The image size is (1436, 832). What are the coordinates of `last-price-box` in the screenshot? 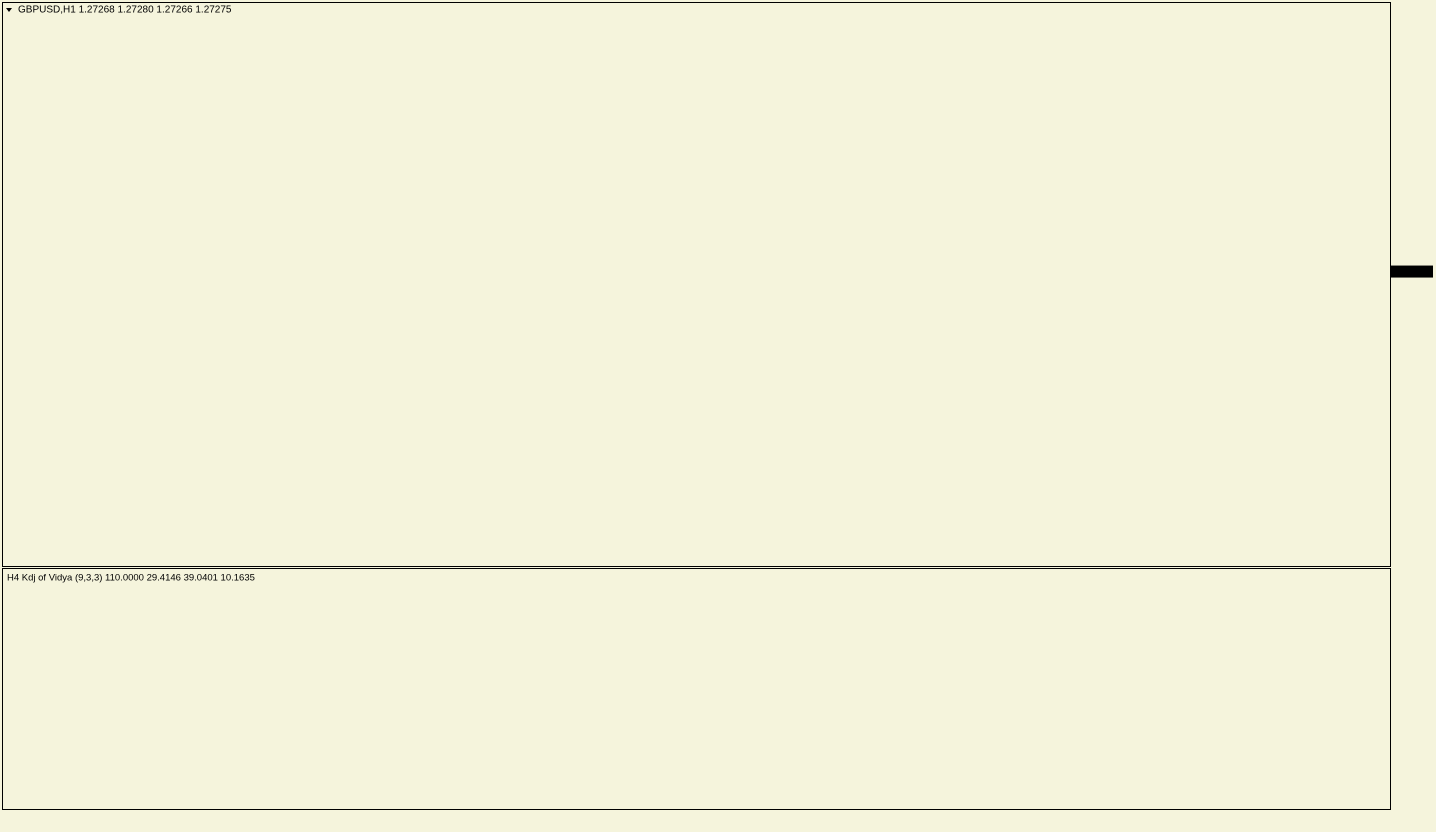 It's located at (1412, 271).